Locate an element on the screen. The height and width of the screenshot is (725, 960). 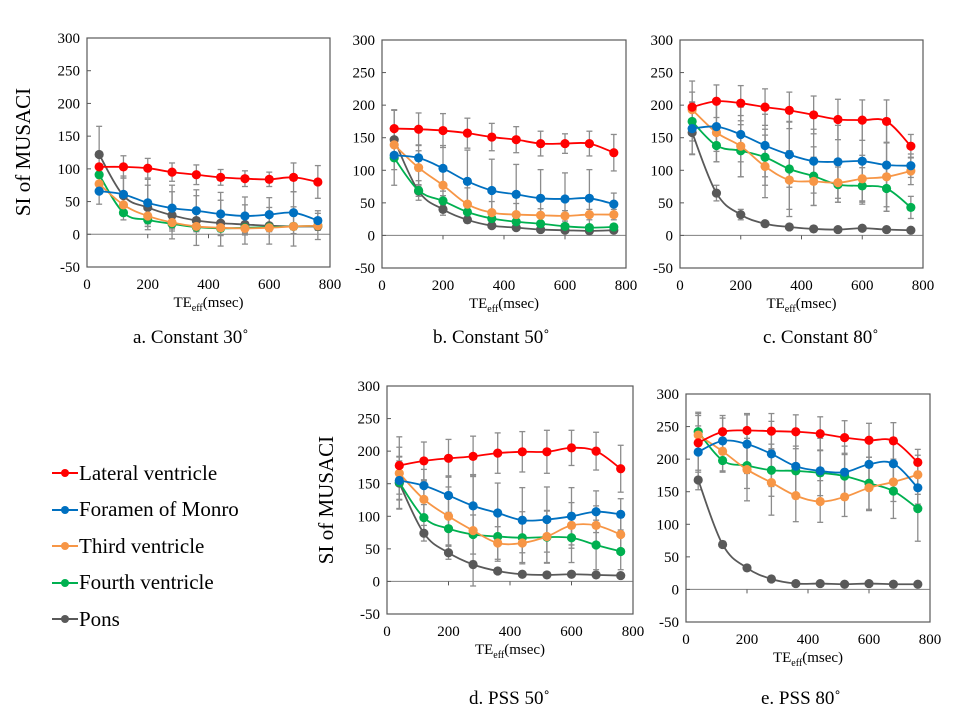
legend-label: Pons is located at coordinates (99, 618).